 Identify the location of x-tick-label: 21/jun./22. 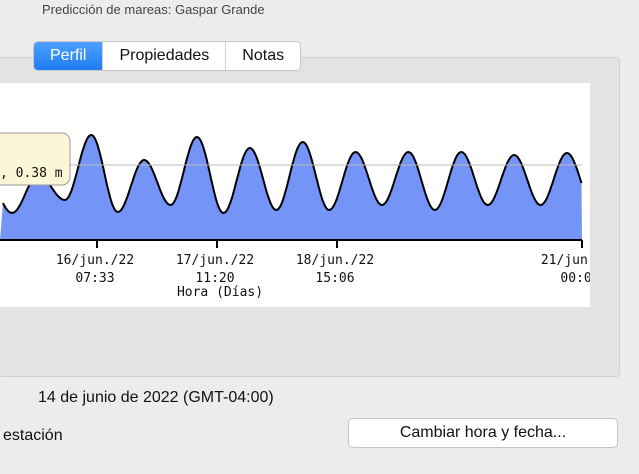
(565, 260).